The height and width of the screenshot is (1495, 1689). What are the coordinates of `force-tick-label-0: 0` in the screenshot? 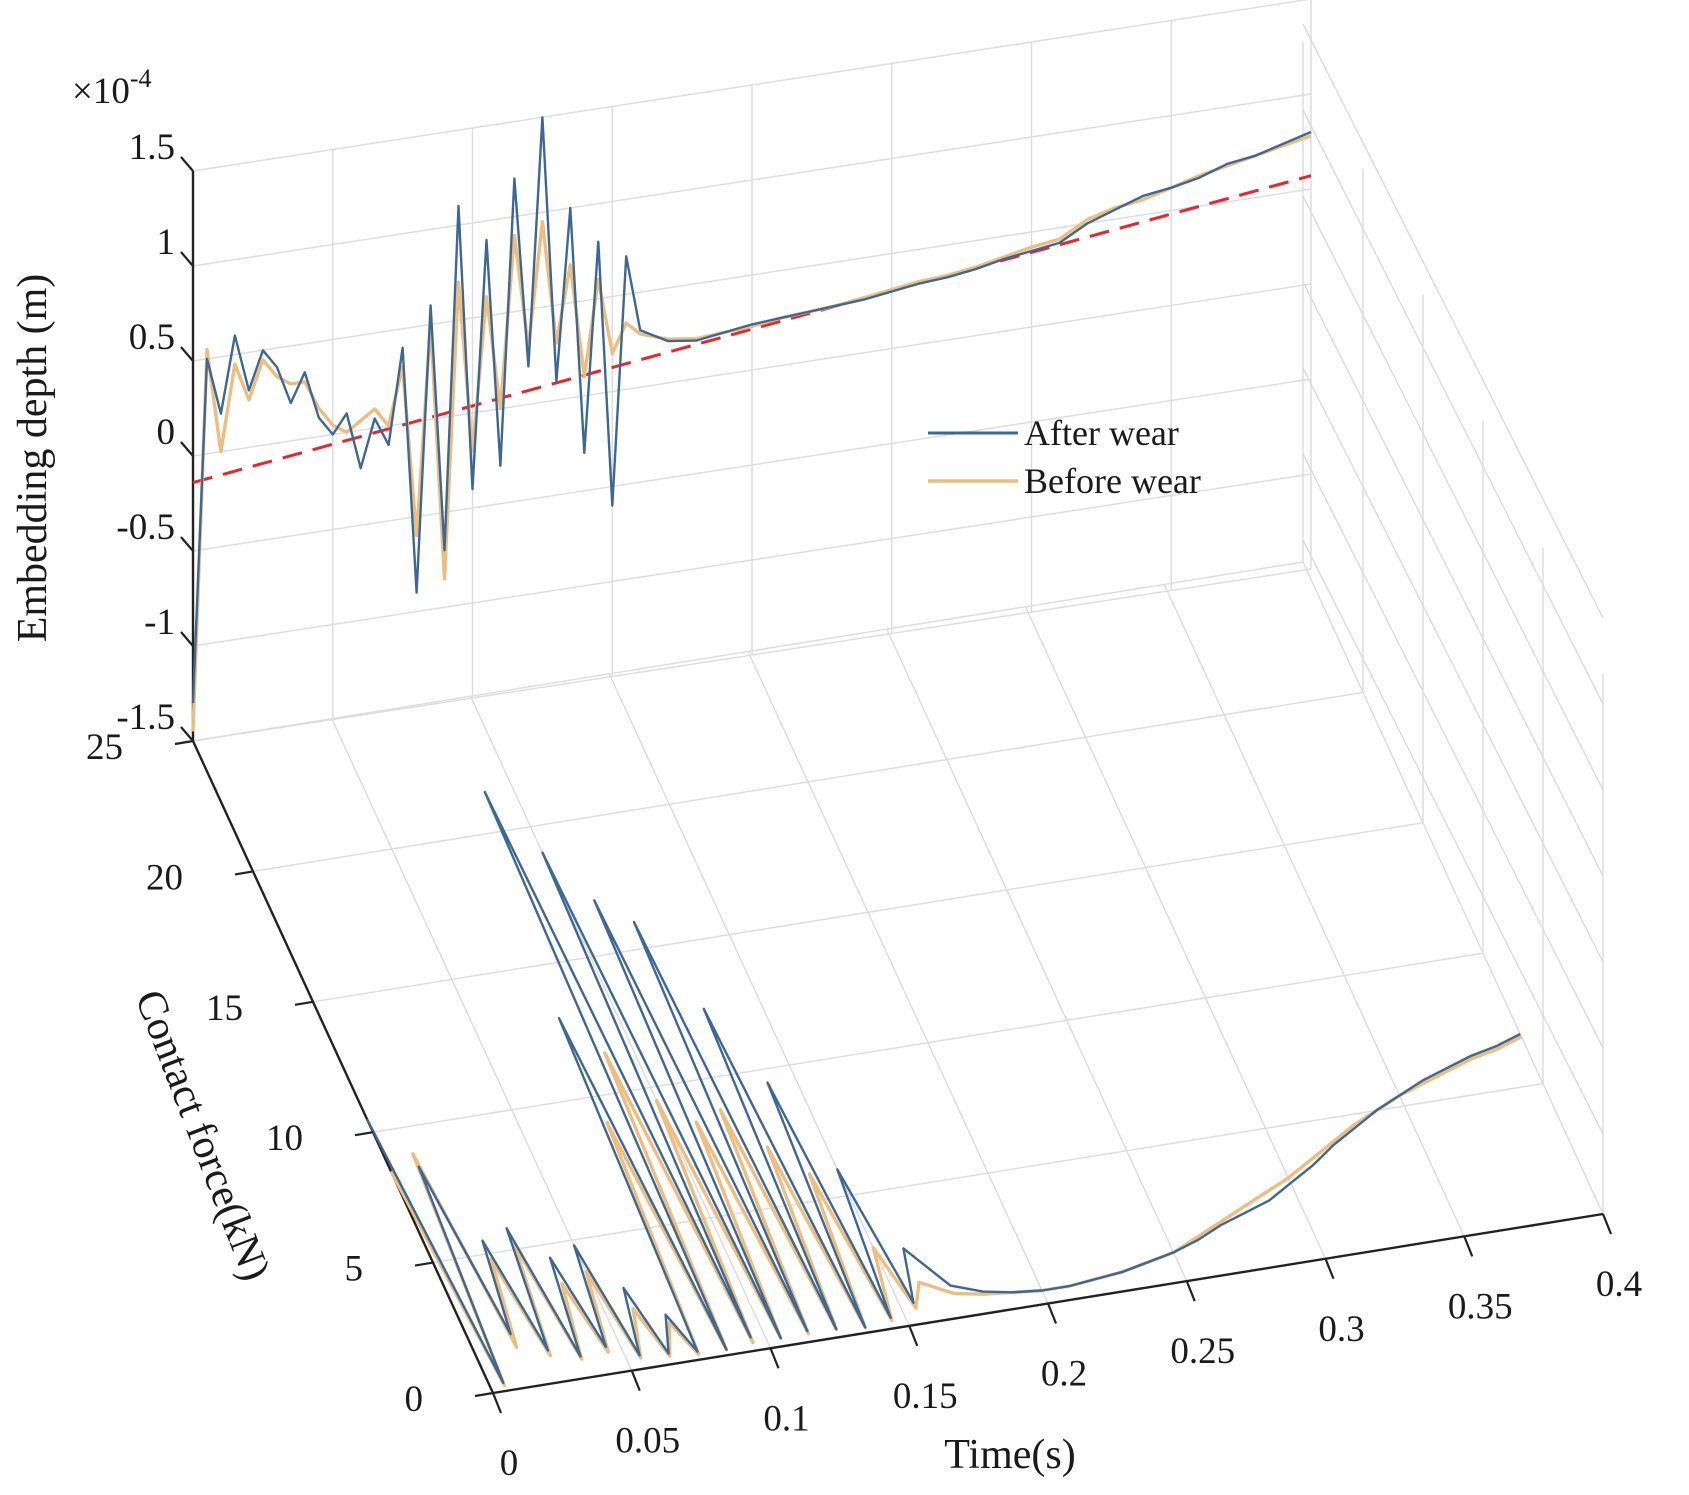 It's located at (414, 1399).